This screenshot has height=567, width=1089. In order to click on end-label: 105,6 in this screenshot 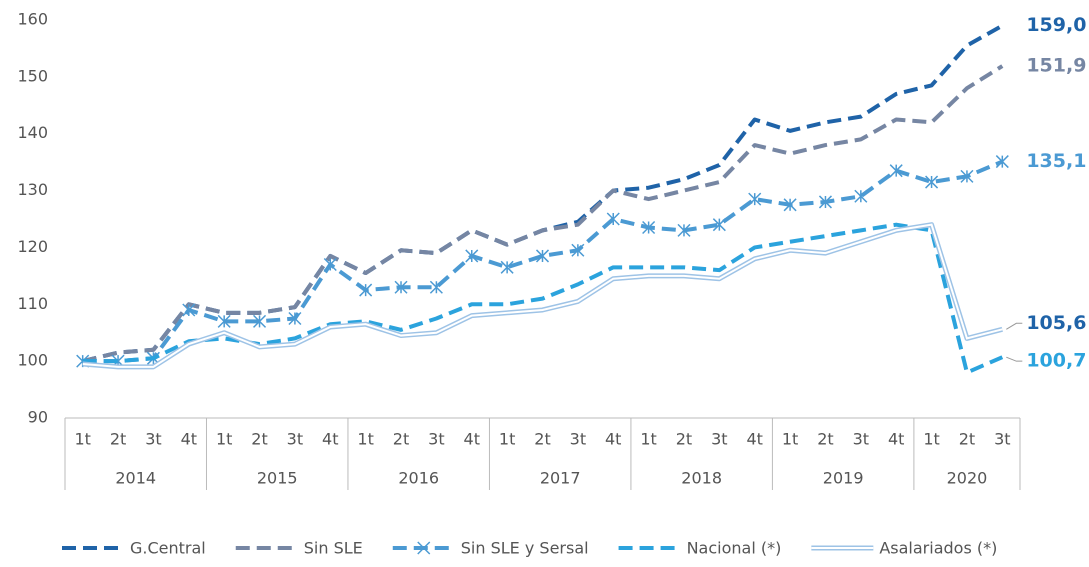, I will do `click(1056, 323)`.